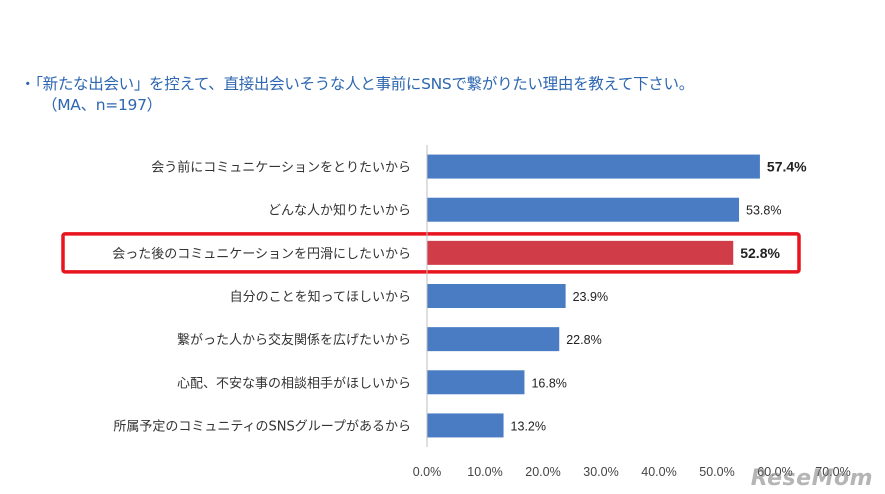  Describe the element at coordinates (339, 211) in the screenshot. I see `category-label: どんな人か知りたいから` at that location.